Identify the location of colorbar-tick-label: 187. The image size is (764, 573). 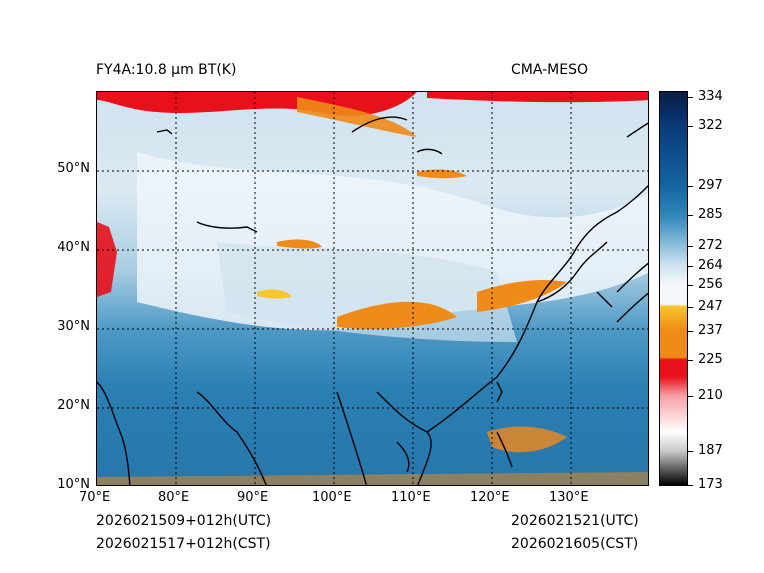
(710, 451).